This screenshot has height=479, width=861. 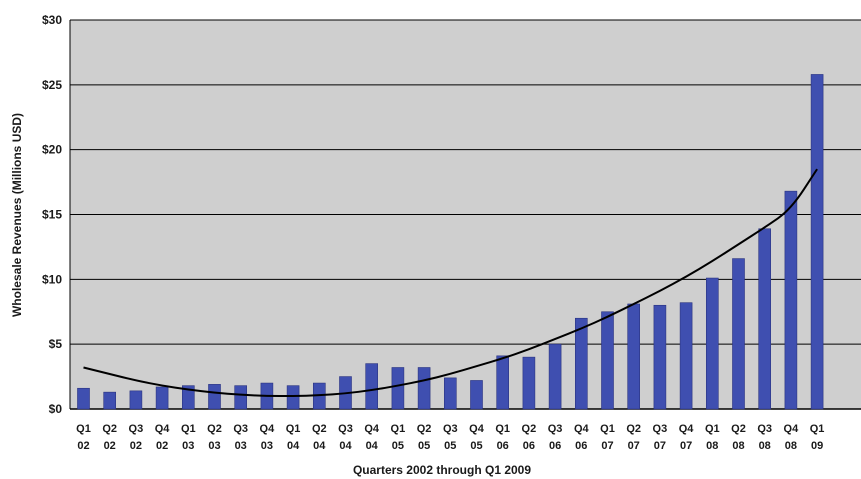 I want to click on y-tick-label: $5, so click(x=56, y=344).